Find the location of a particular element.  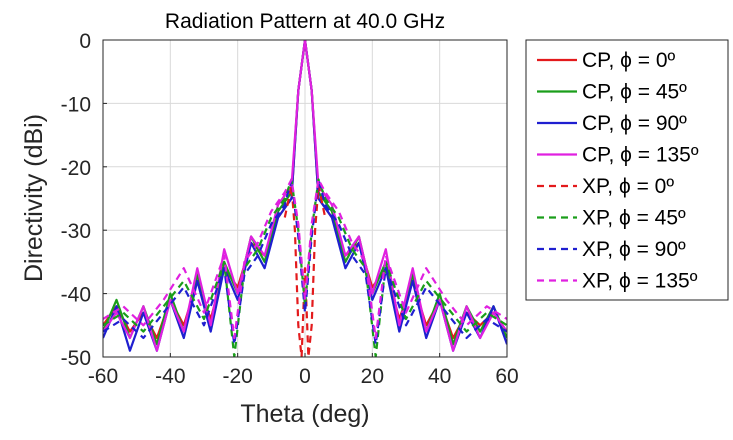

x-tick-label: 40 is located at coordinates (439, 376).